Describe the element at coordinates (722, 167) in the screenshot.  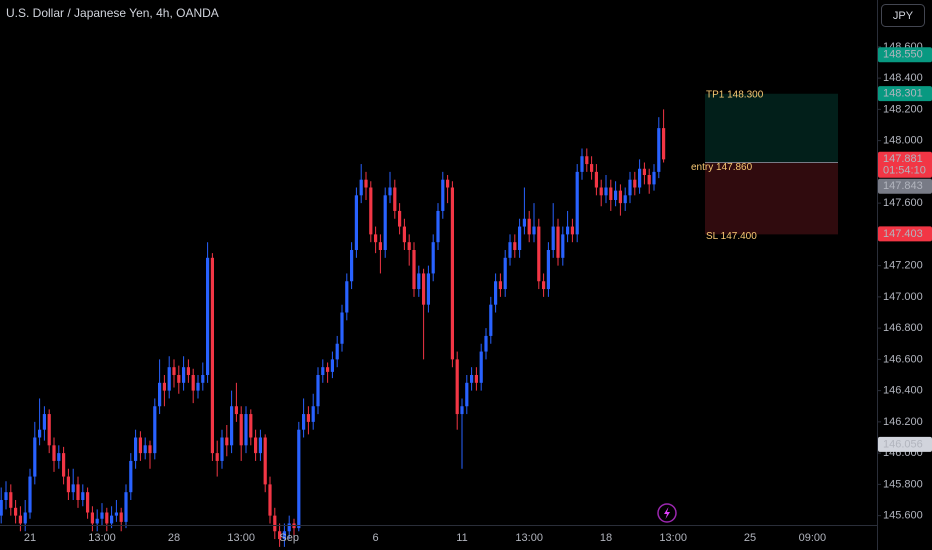
I see `entry-label: entry 147.860` at that location.